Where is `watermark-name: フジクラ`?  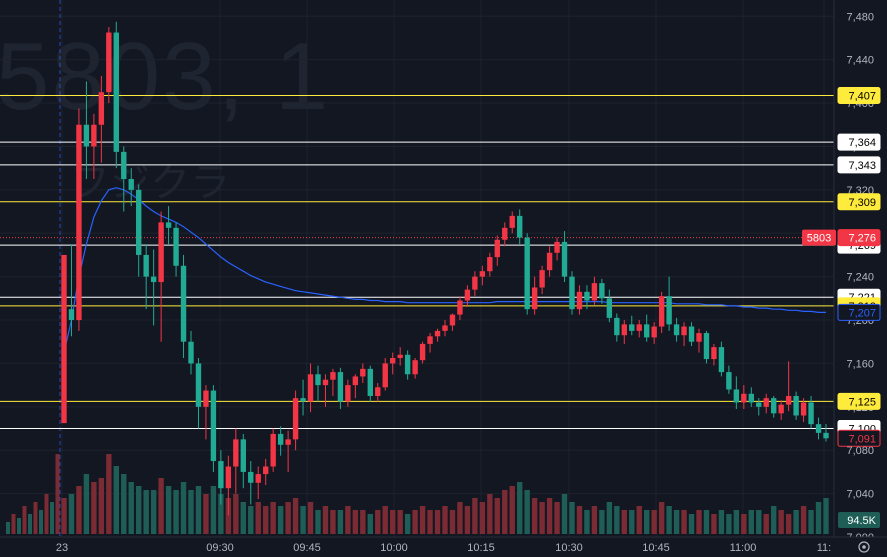 watermark-name: フジクラ is located at coordinates (150, 183).